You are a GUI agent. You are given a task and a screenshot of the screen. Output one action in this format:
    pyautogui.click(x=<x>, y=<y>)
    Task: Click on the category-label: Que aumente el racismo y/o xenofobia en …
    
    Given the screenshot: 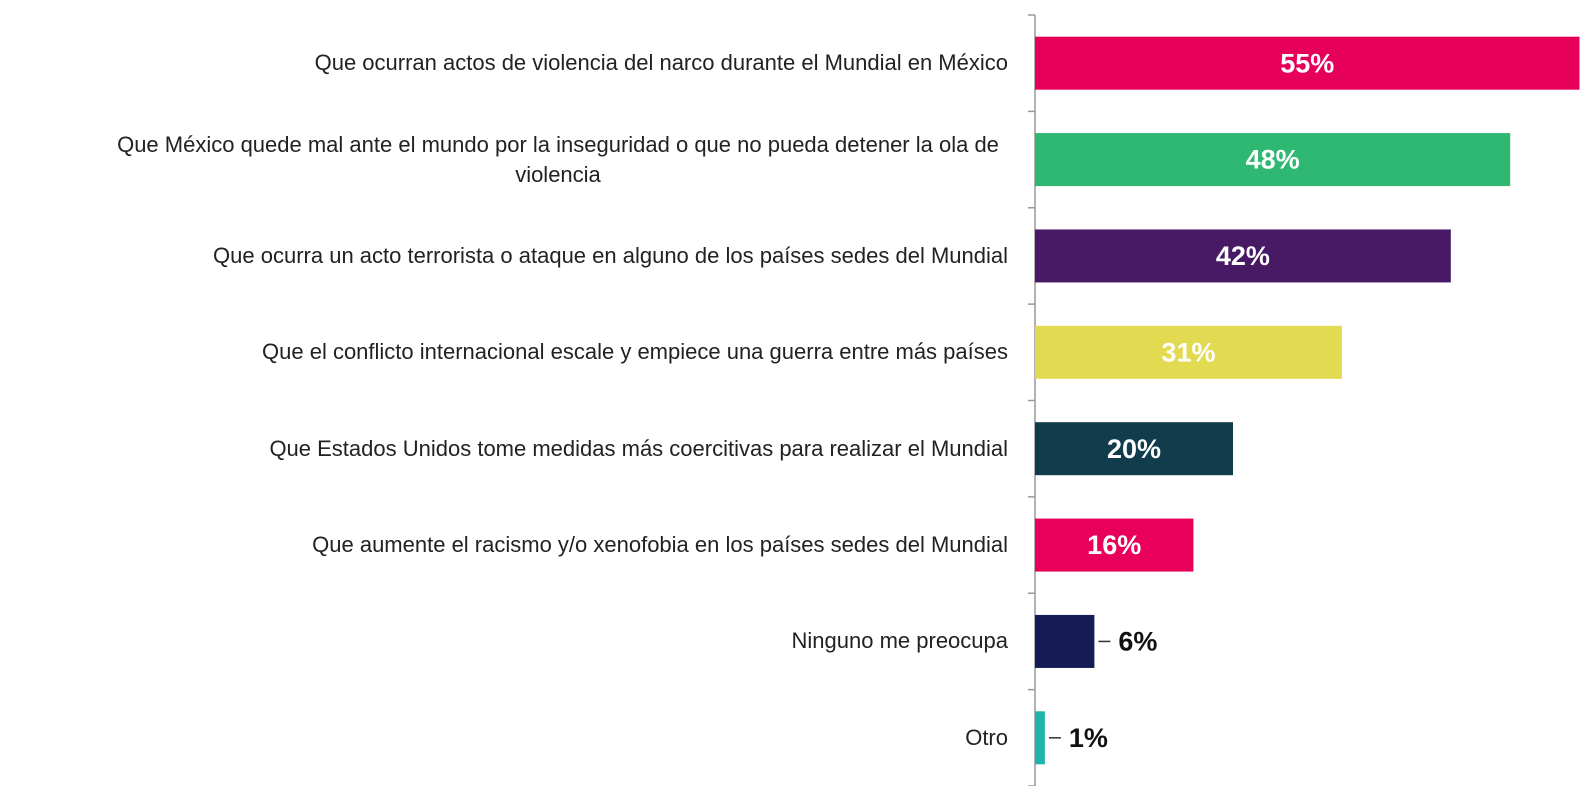 What is the action you would take?
    pyautogui.click(x=660, y=545)
    